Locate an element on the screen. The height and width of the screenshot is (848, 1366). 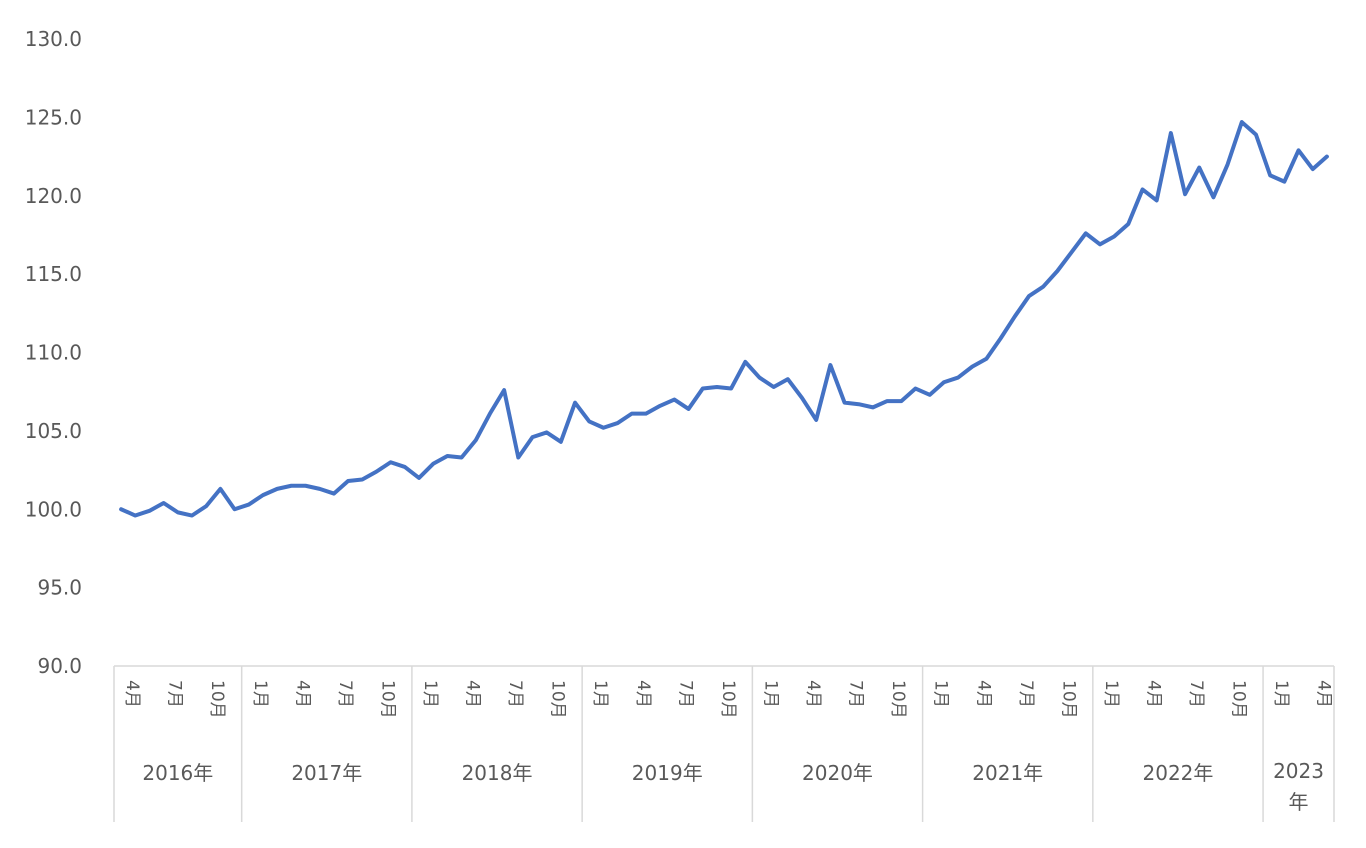
year-label: 2023 is located at coordinates (1298, 771).